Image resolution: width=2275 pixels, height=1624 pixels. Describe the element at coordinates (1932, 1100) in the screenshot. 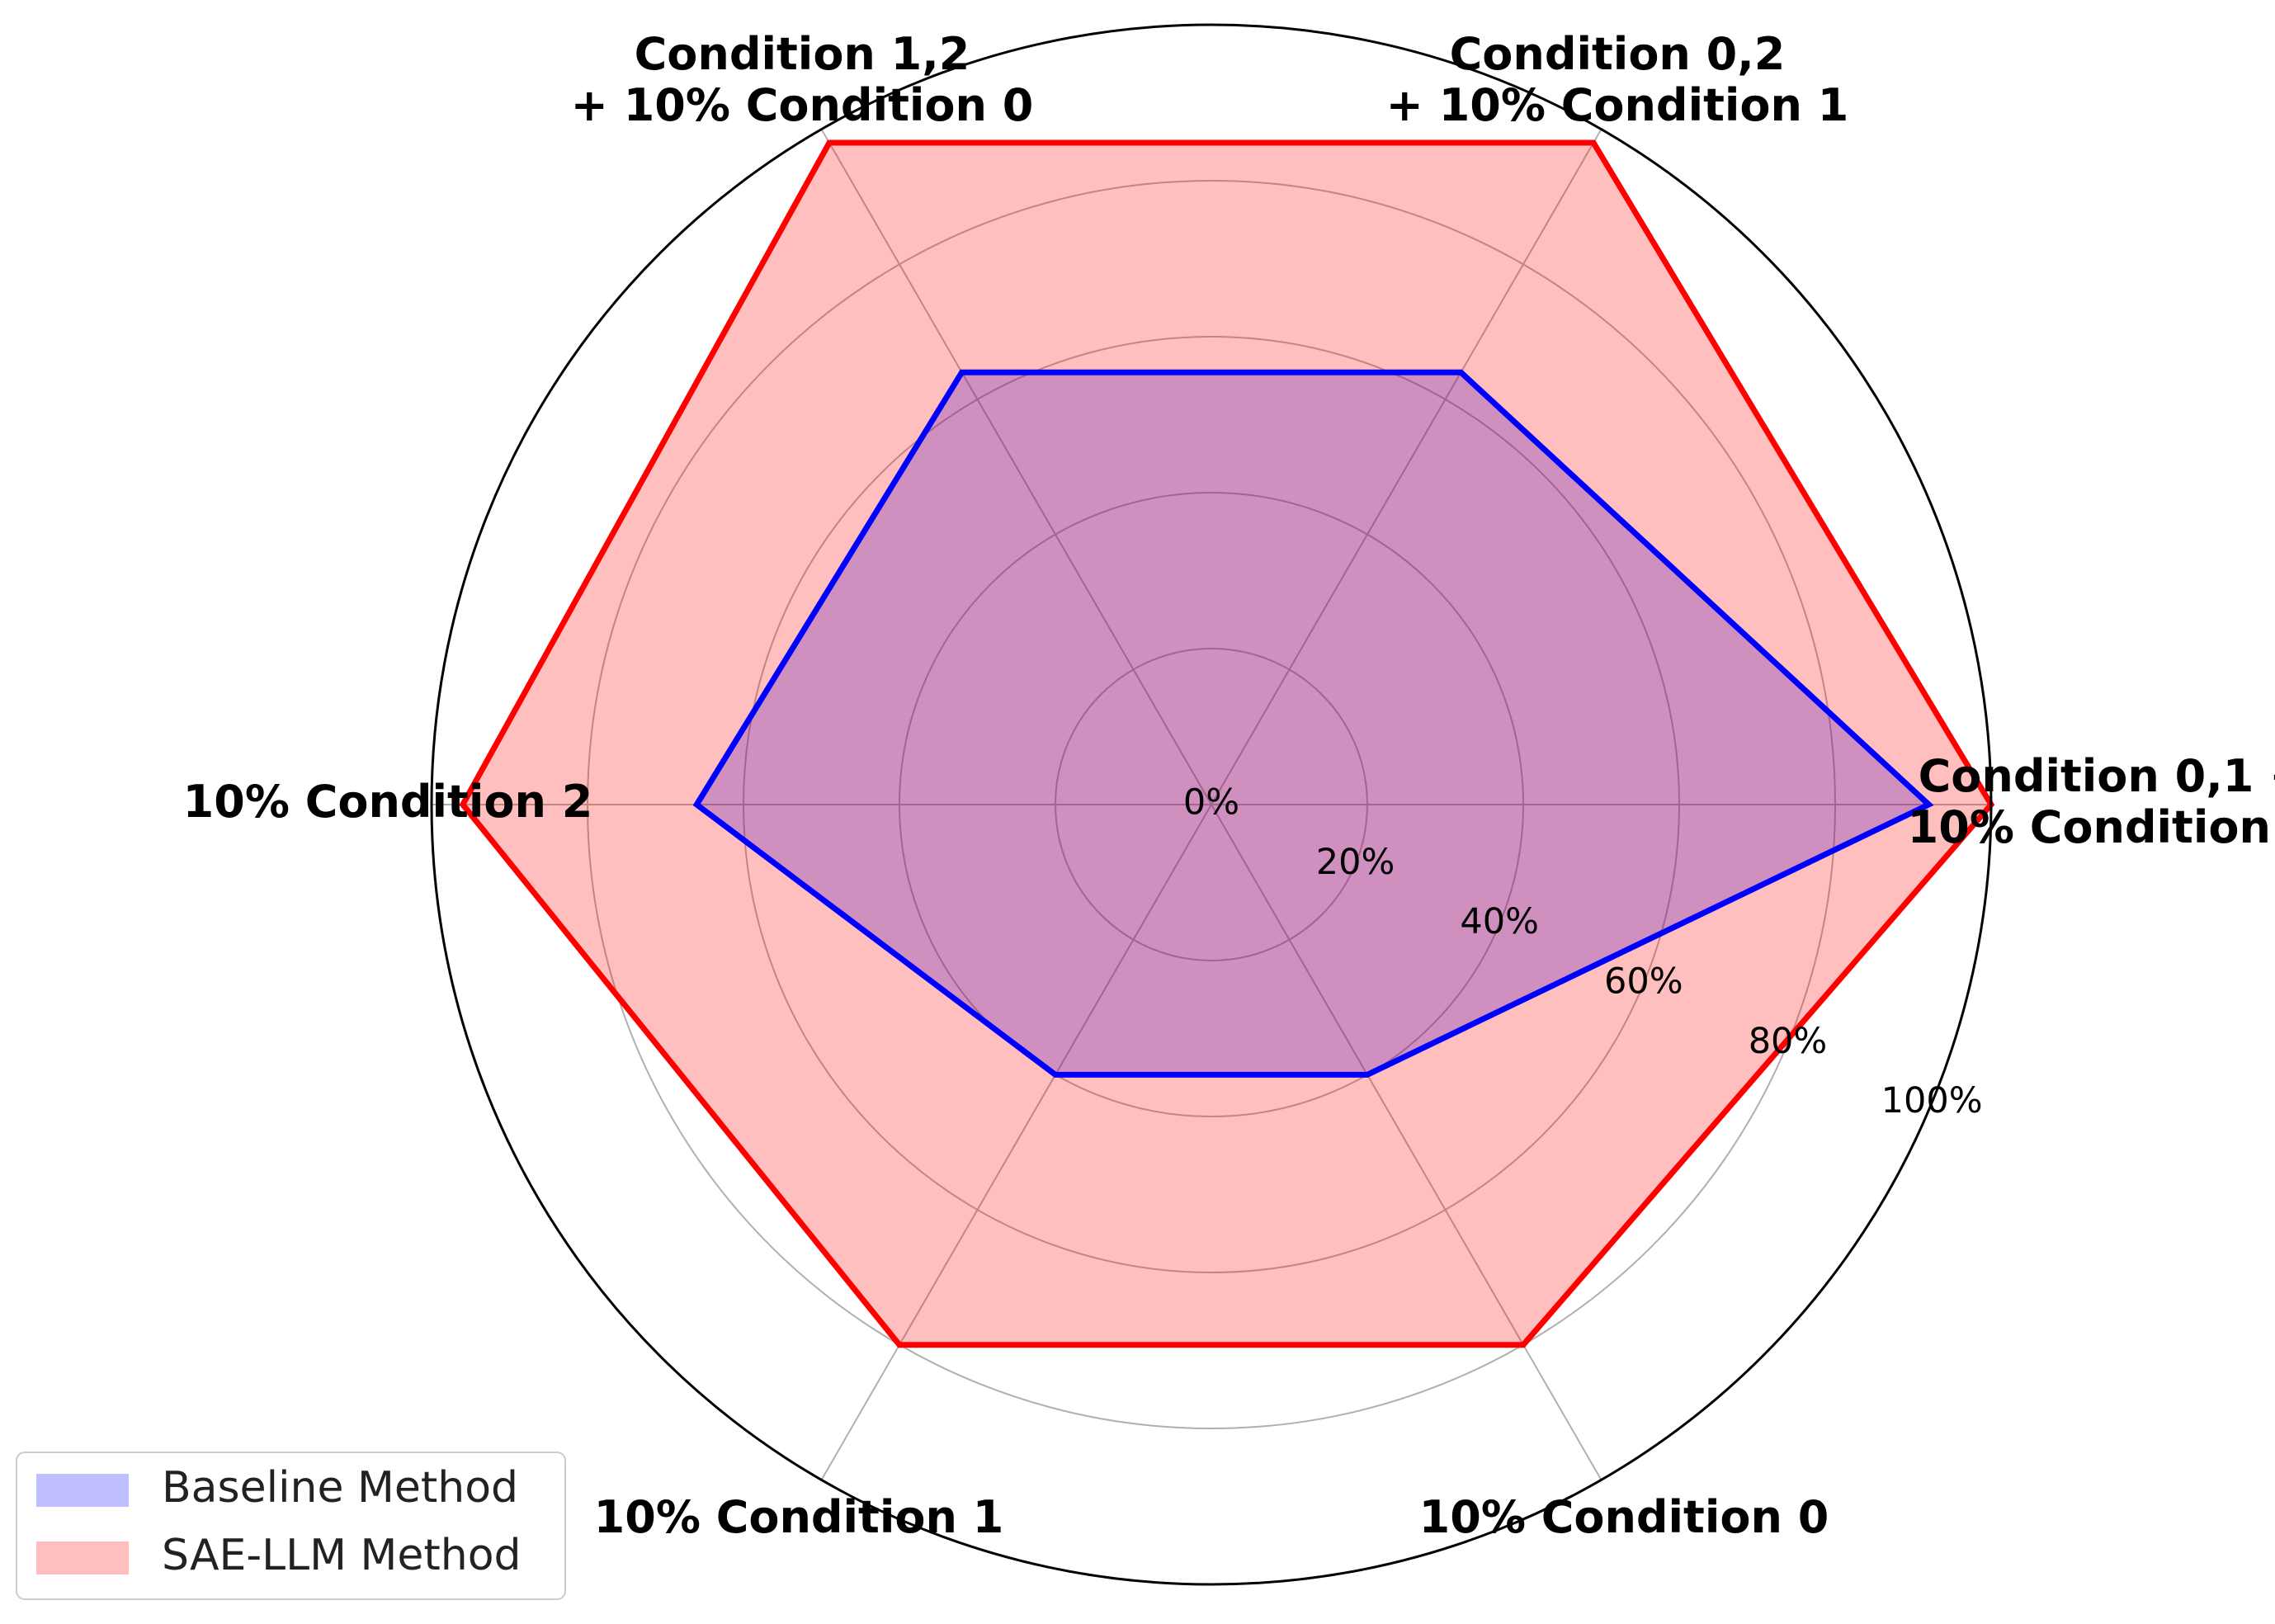

I see `rtick-label: 100%` at that location.